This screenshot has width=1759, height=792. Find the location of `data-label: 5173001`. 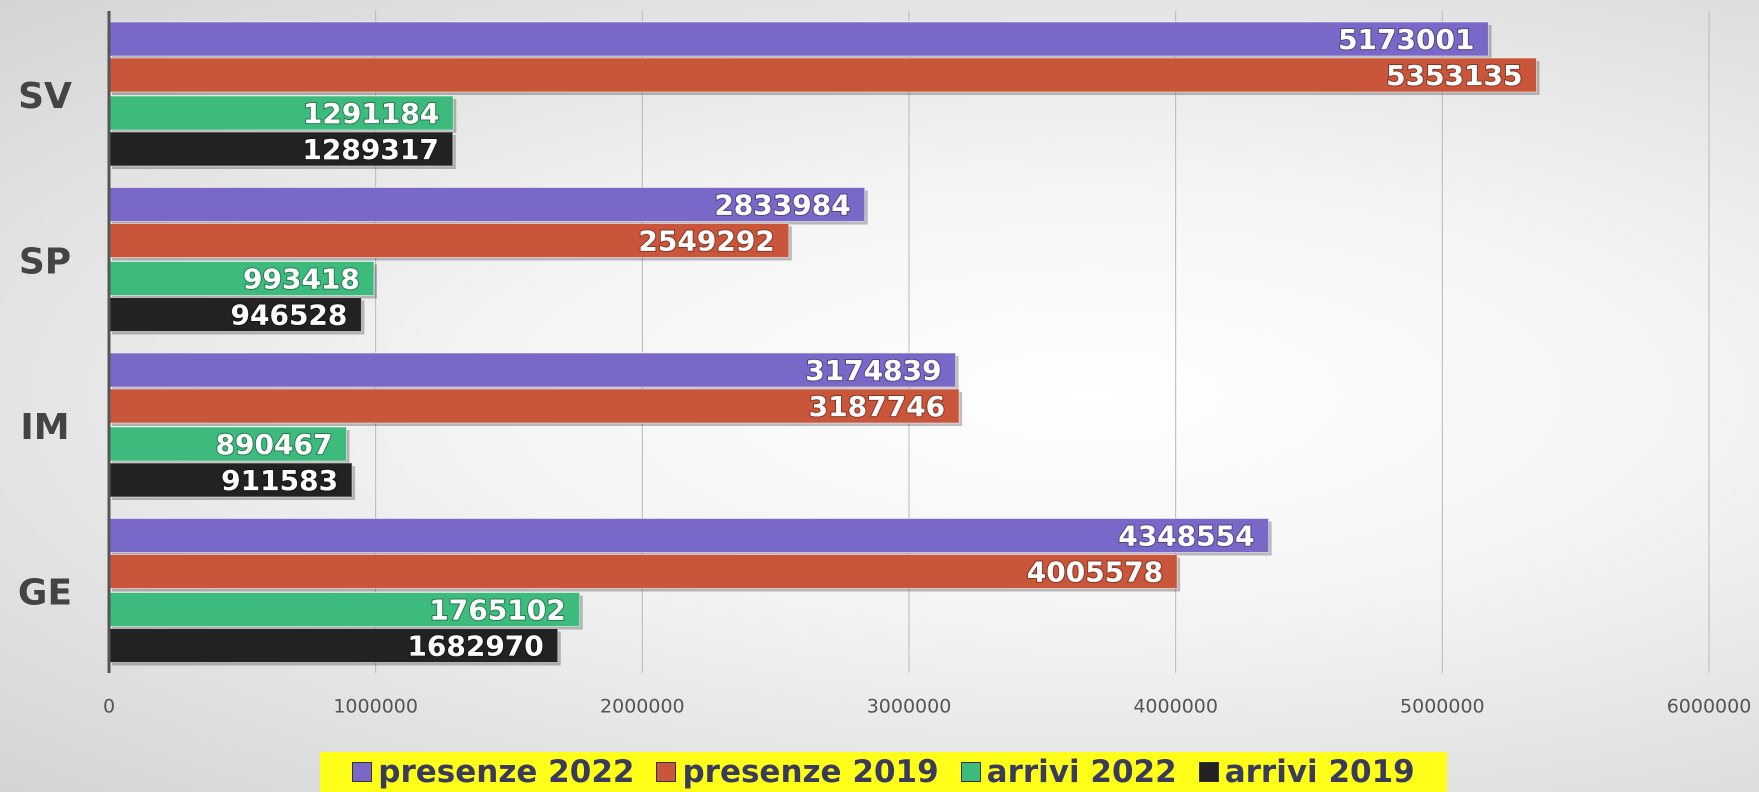

data-label: 5173001 is located at coordinates (1406, 39).